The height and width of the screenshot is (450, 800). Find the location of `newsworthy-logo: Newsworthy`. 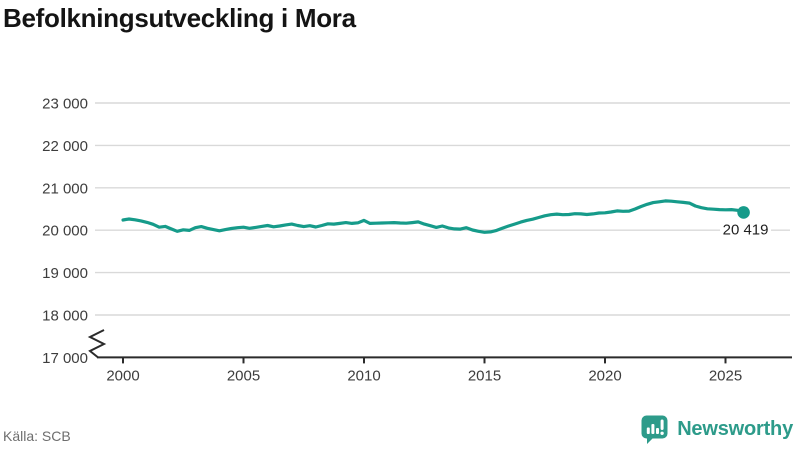

newsworthy-logo: Newsworthy is located at coordinates (716, 429).